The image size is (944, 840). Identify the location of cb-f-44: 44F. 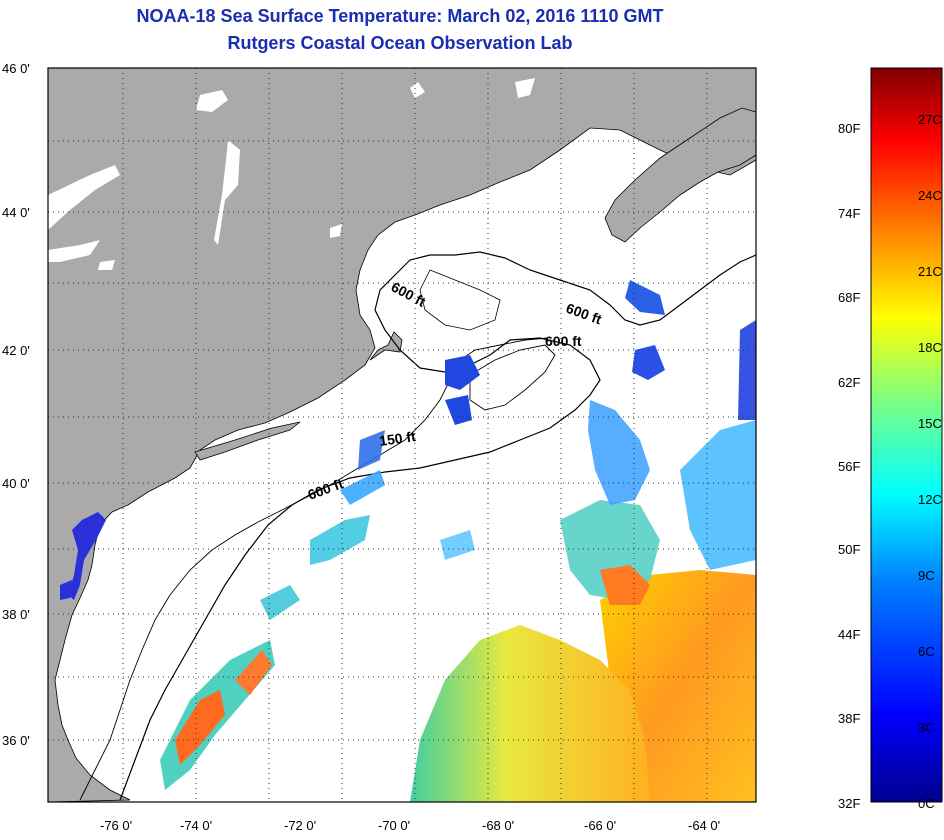
(849, 634).